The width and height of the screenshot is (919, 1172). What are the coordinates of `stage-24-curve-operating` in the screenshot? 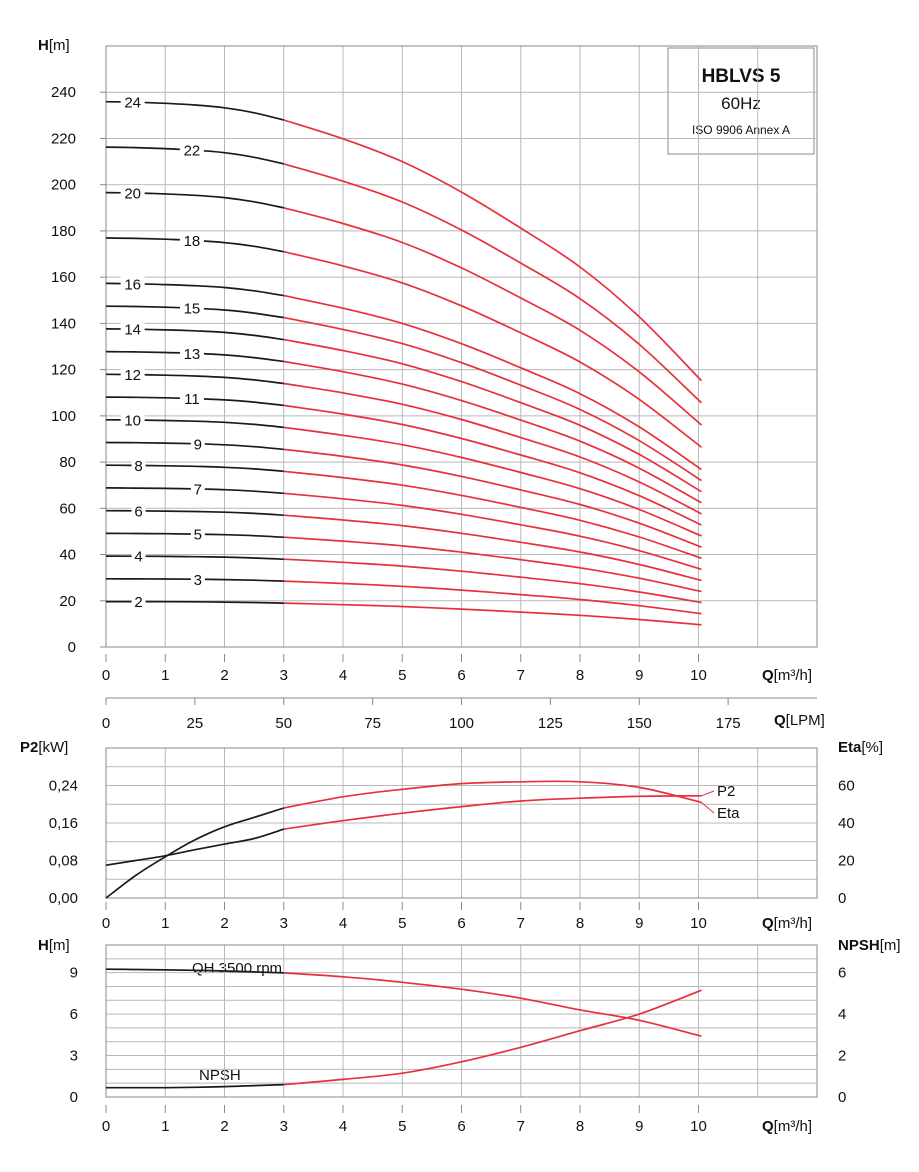 It's located at (493, 250).